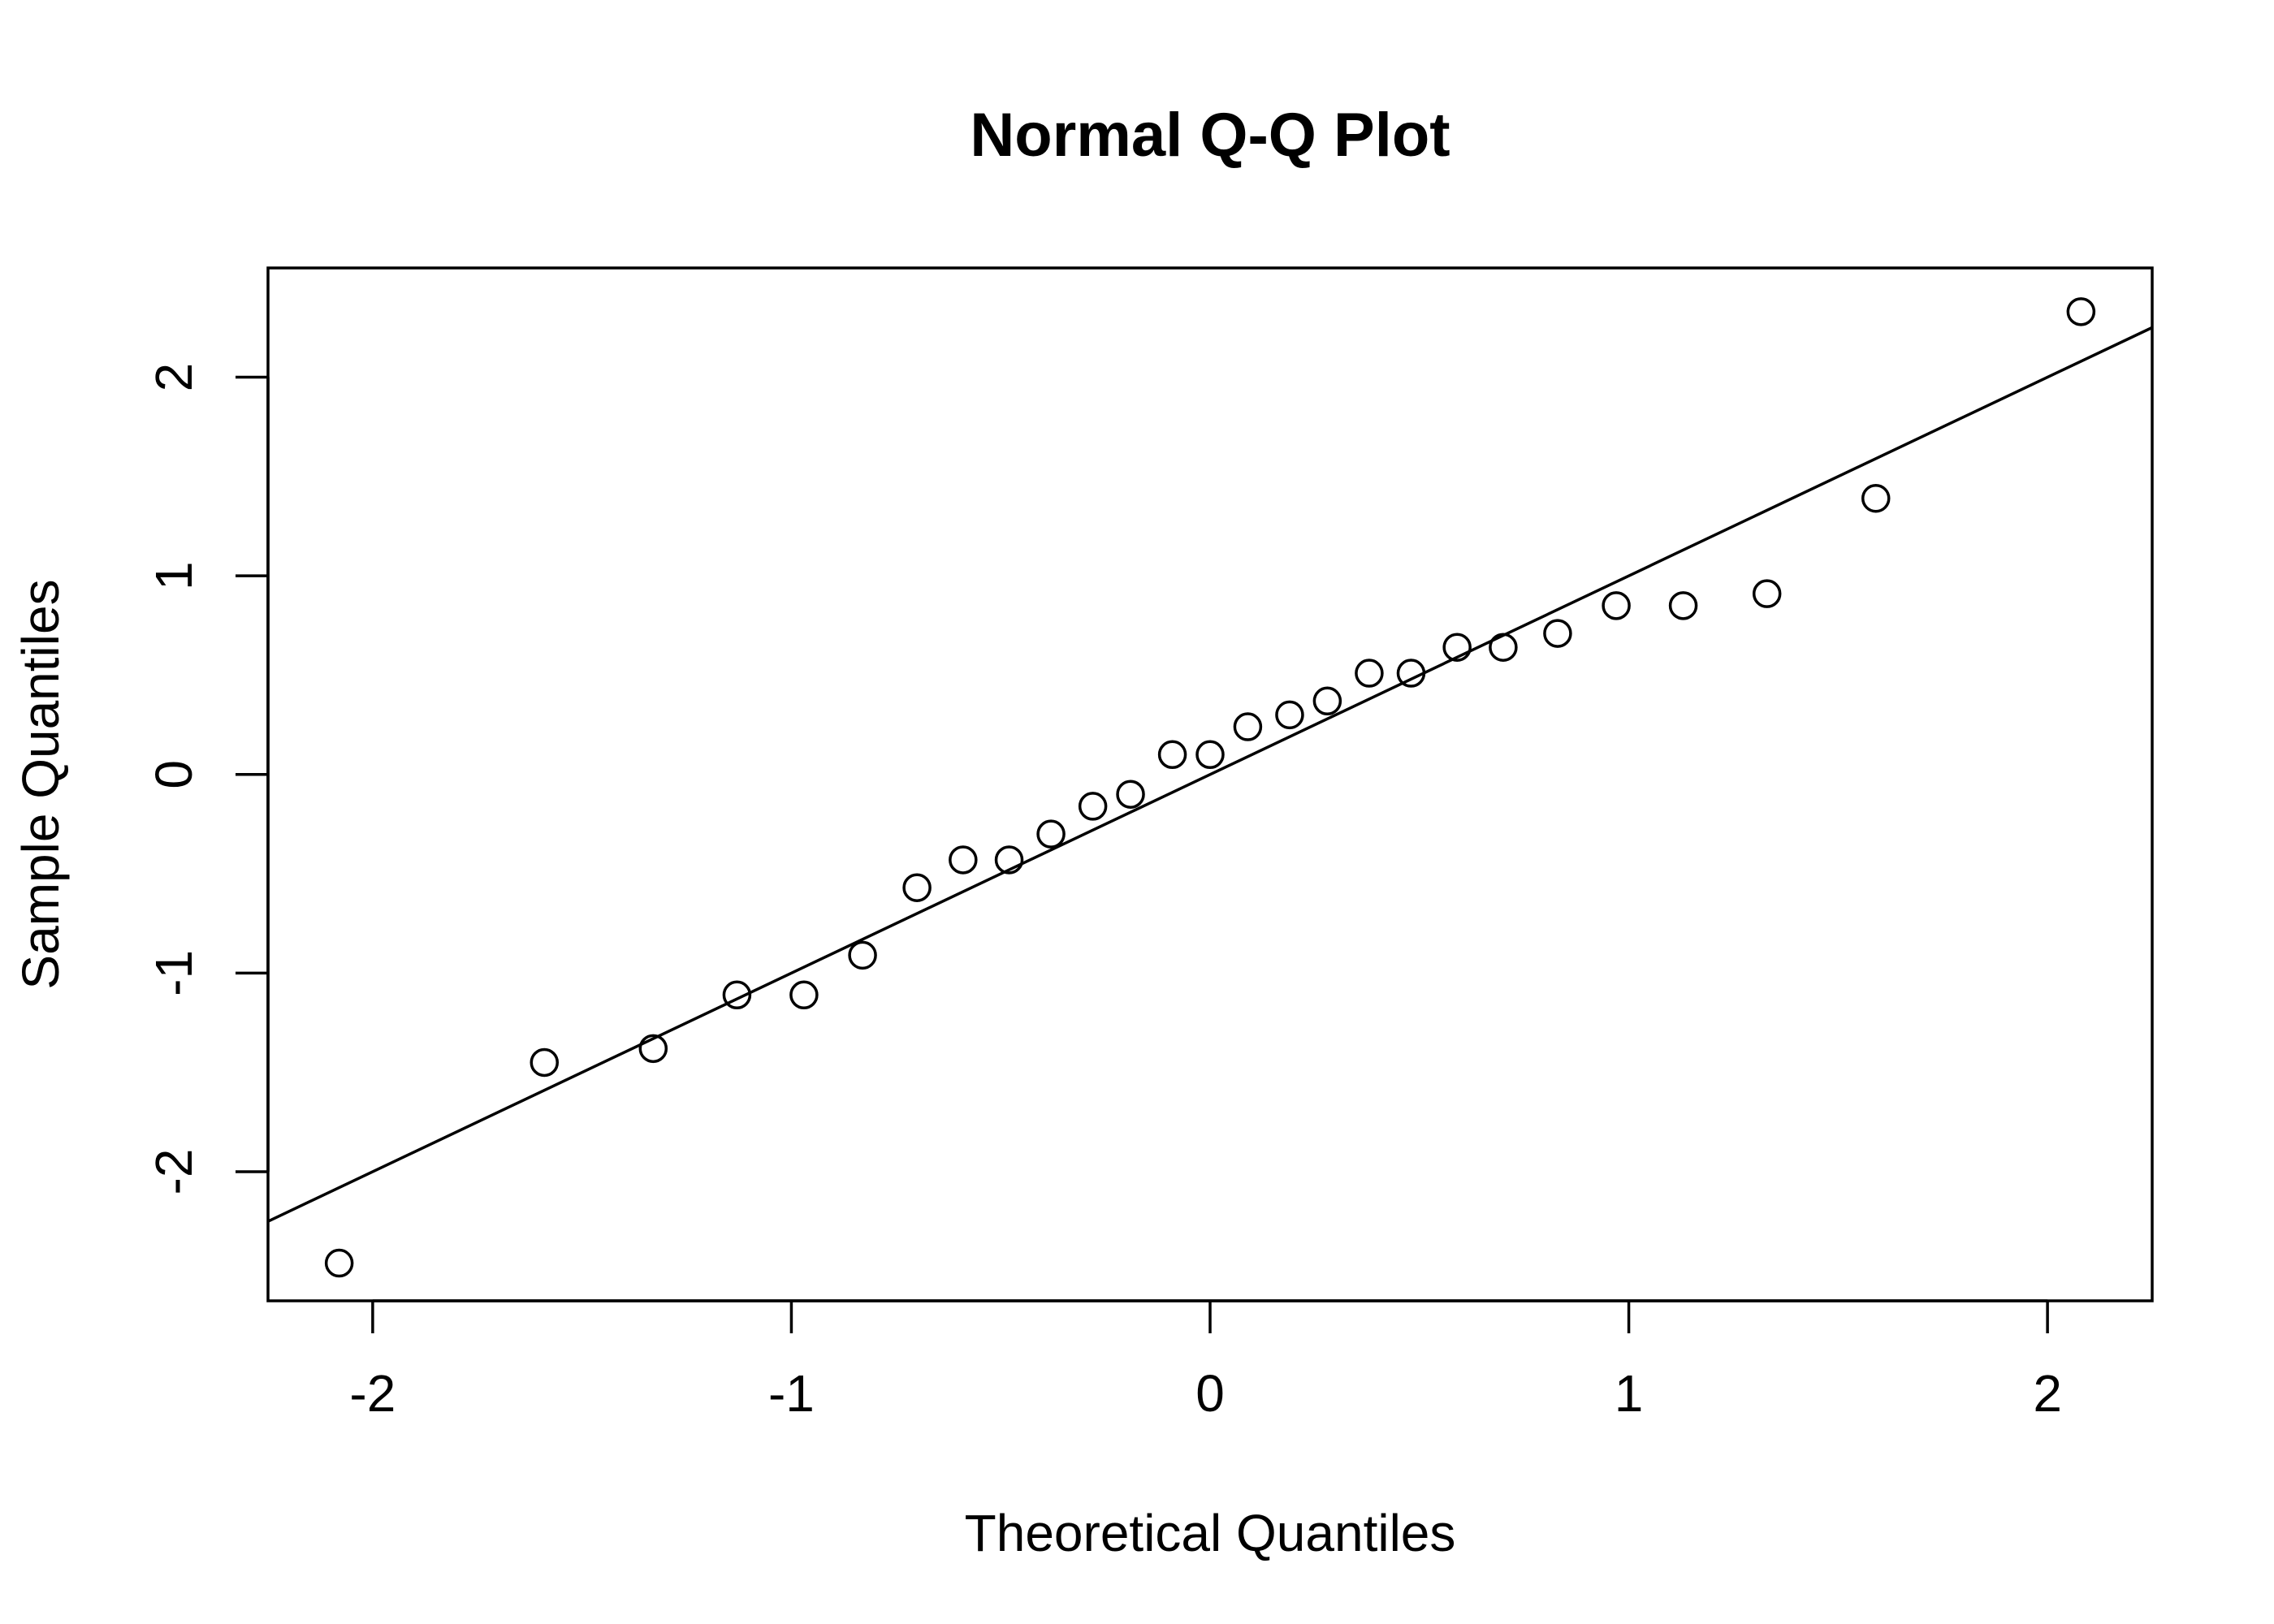  I want to click on y-axis-title: Sample Quantiles, so click(40, 784).